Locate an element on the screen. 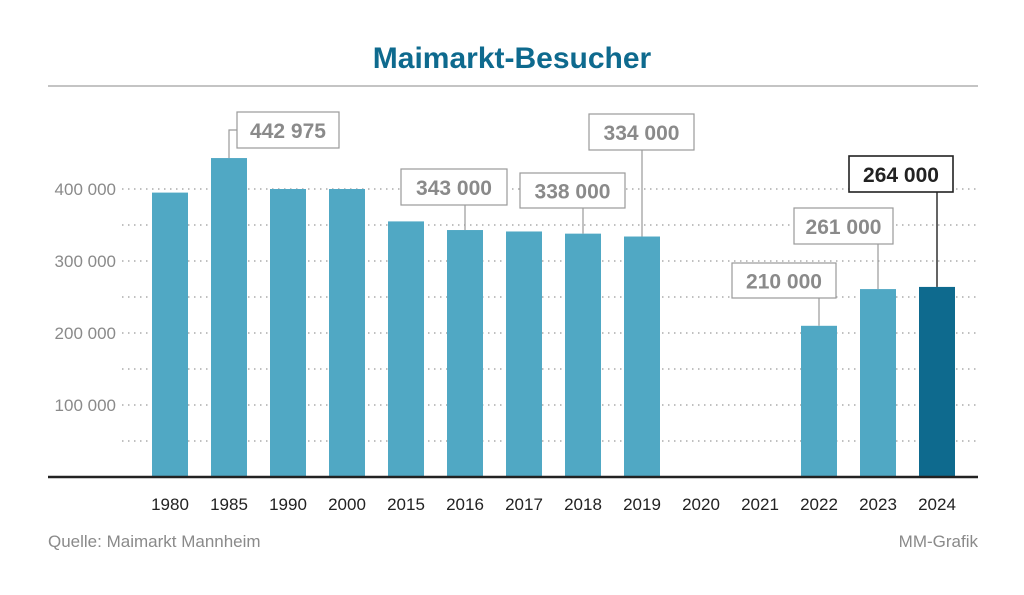 The height and width of the screenshot is (595, 1024). value-label-2016: 343 000 is located at coordinates (454, 188).